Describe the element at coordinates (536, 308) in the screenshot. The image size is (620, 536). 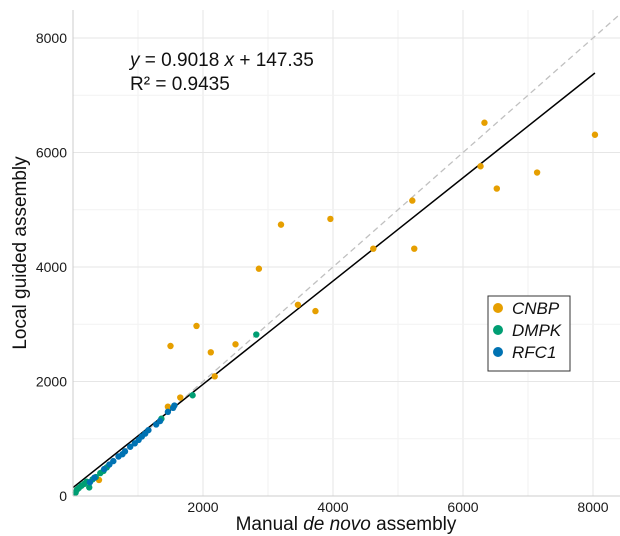
I see `legend-label-cnbp: CNBP` at that location.